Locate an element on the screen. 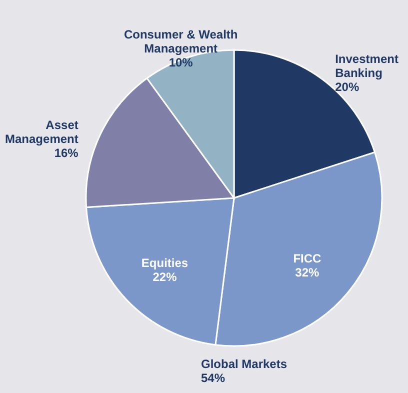 Image resolution: width=408 pixels, height=393 pixels. slice-label: Consumer & Wealth Management is located at coordinates (181, 41).